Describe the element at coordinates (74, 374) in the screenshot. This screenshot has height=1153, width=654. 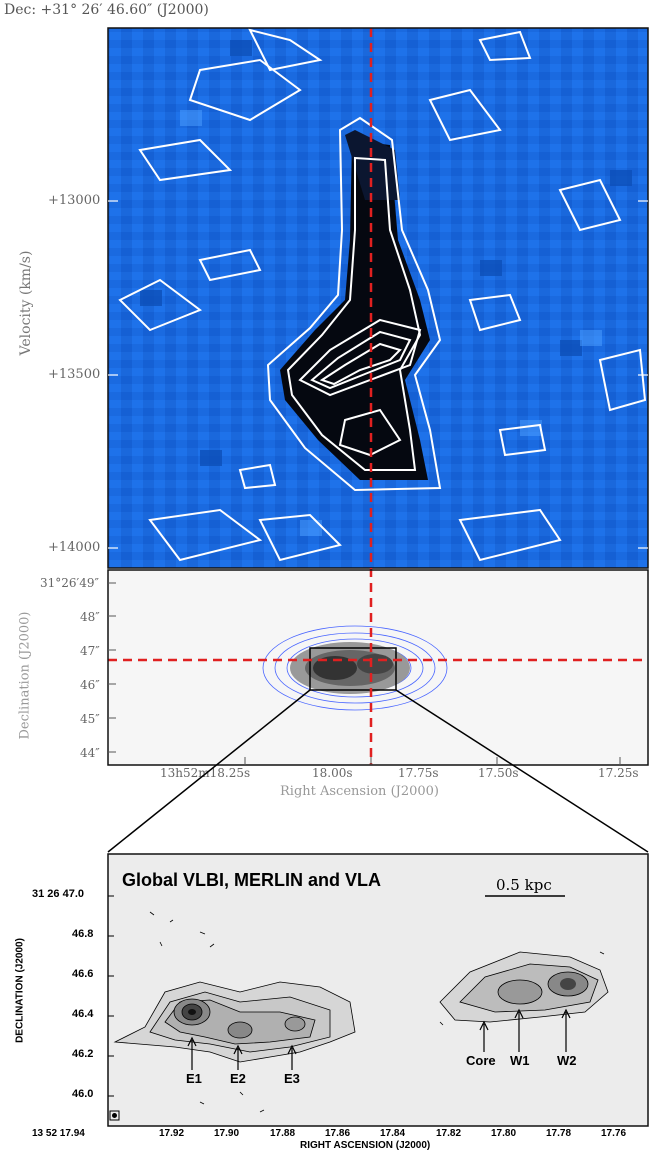
I see `pv-ytick-13500: +13500` at that location.